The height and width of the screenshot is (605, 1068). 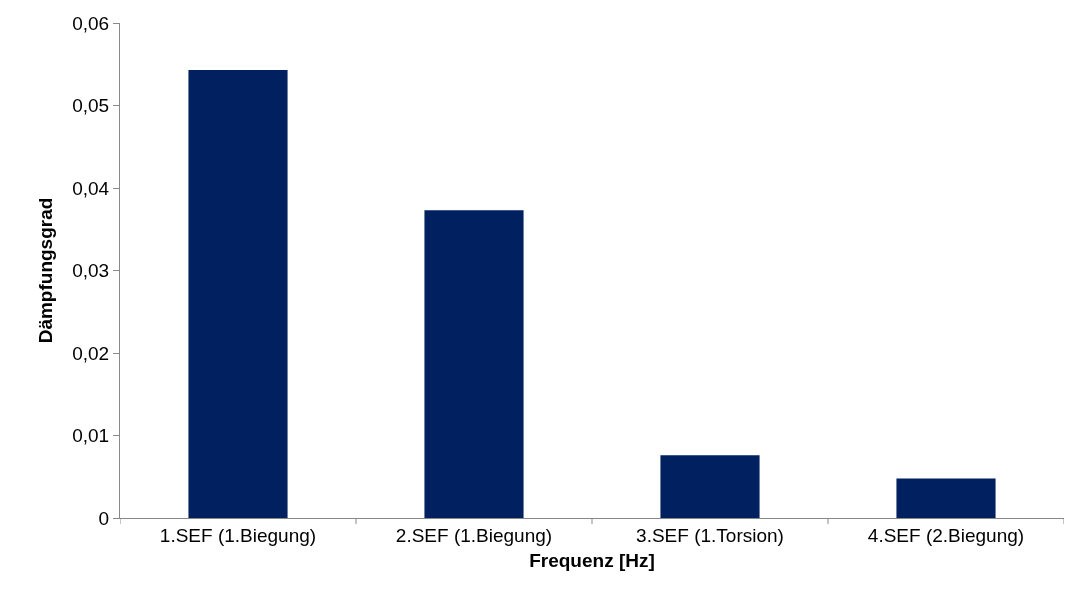 I want to click on y-tick-label: 0,01, so click(x=91, y=436).